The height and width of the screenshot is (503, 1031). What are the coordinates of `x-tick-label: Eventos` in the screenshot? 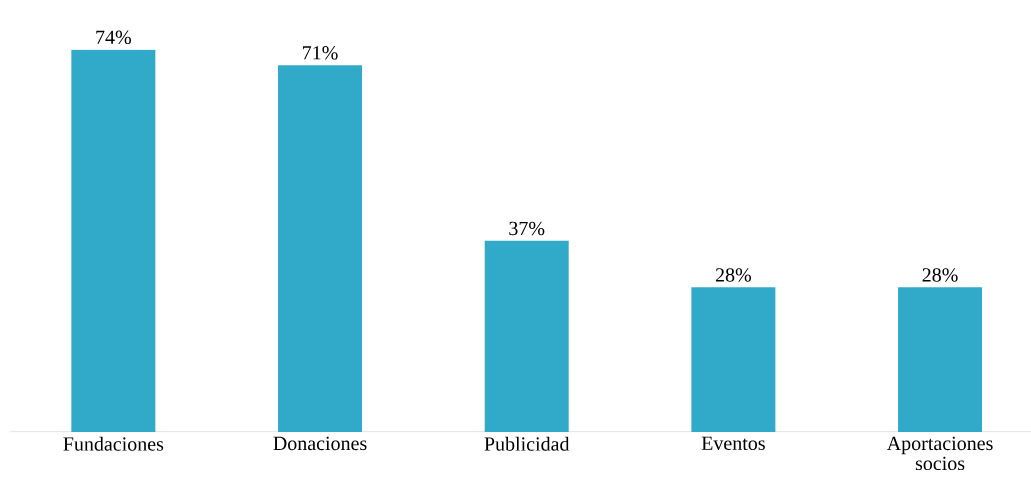 It's located at (733, 443).